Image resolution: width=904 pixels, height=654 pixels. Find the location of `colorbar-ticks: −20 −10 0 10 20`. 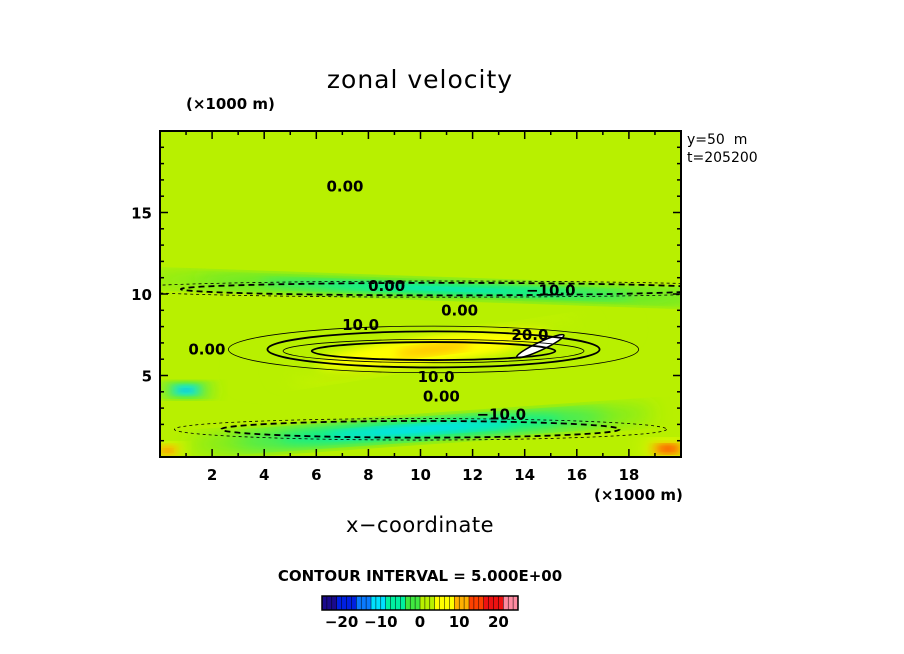

colorbar-ticks: −20 −10 0 10 20 is located at coordinates (417, 622).